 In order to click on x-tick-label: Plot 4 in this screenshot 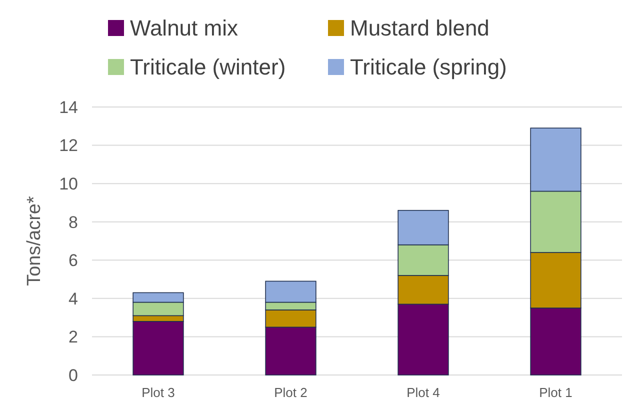, I will do `click(423, 392)`.